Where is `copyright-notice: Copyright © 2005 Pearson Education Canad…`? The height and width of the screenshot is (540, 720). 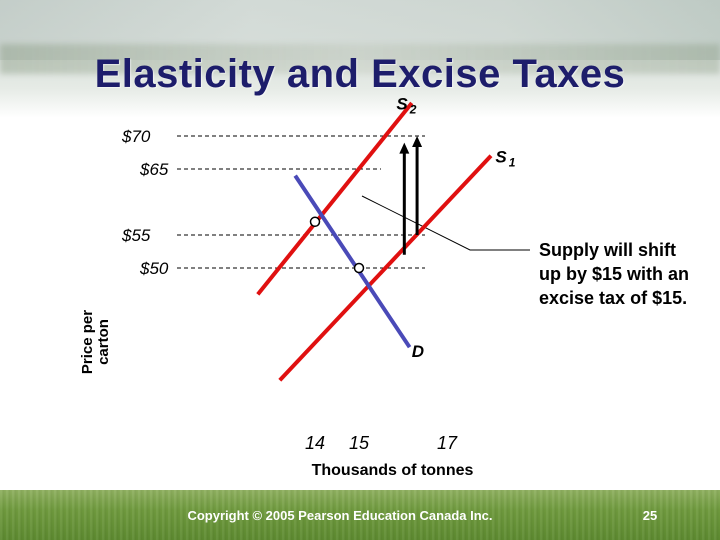 copyright-notice: Copyright © 2005 Pearson Education Canad… is located at coordinates (340, 515).